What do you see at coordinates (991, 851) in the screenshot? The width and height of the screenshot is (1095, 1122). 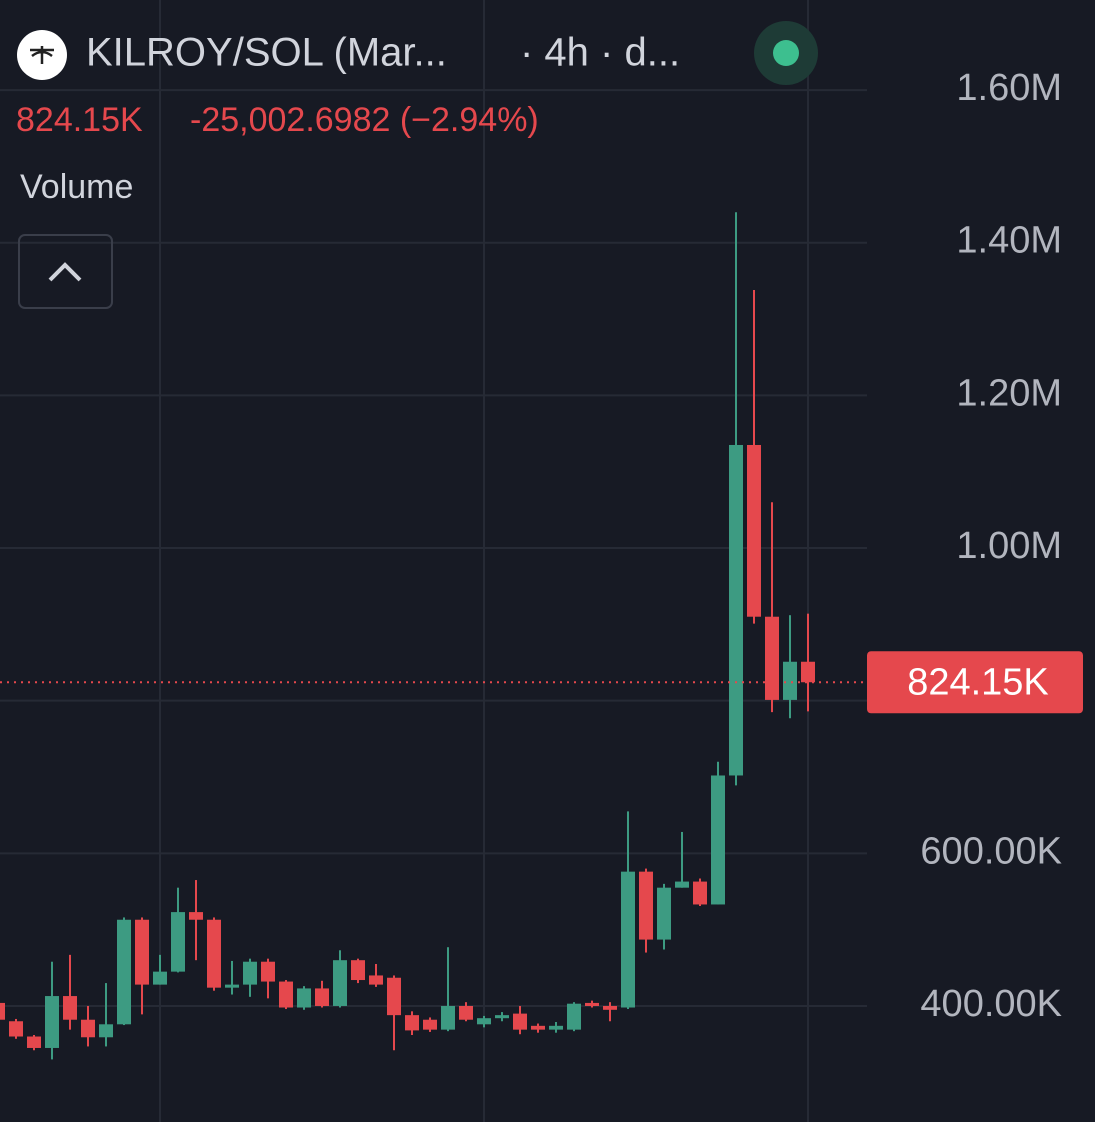 I see `y-tick-label: 600.00K` at bounding box center [991, 851].